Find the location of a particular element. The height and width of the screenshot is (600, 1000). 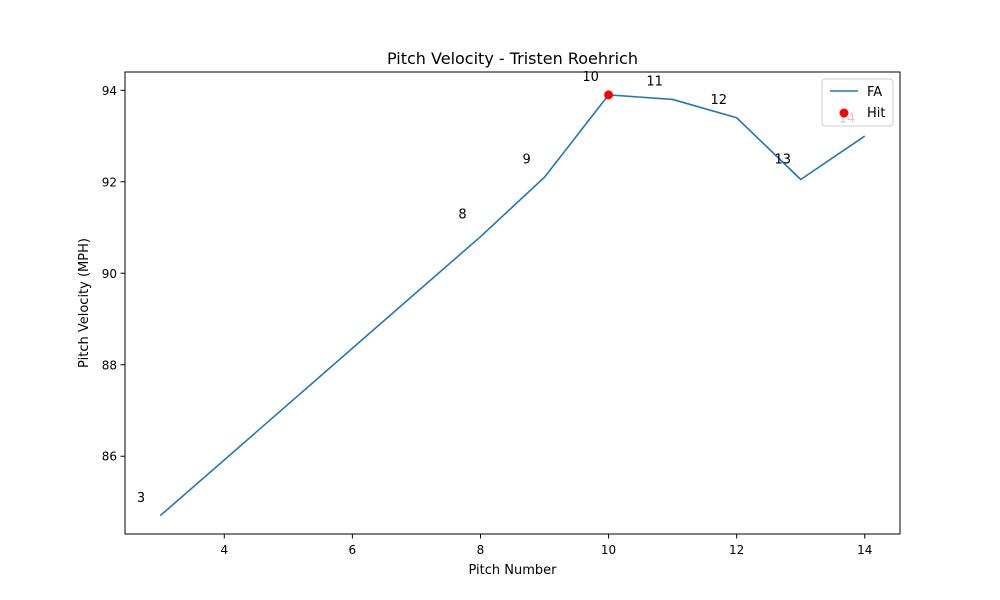

legend-label-fa: FA is located at coordinates (874, 92).